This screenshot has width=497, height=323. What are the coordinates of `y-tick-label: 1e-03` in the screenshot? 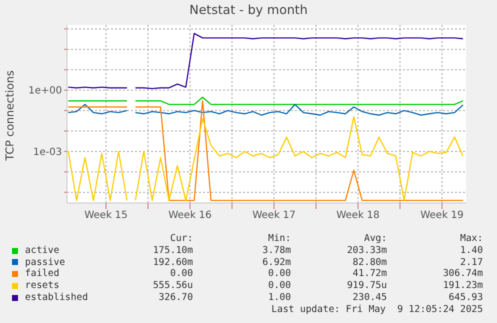 It's located at (47, 152).